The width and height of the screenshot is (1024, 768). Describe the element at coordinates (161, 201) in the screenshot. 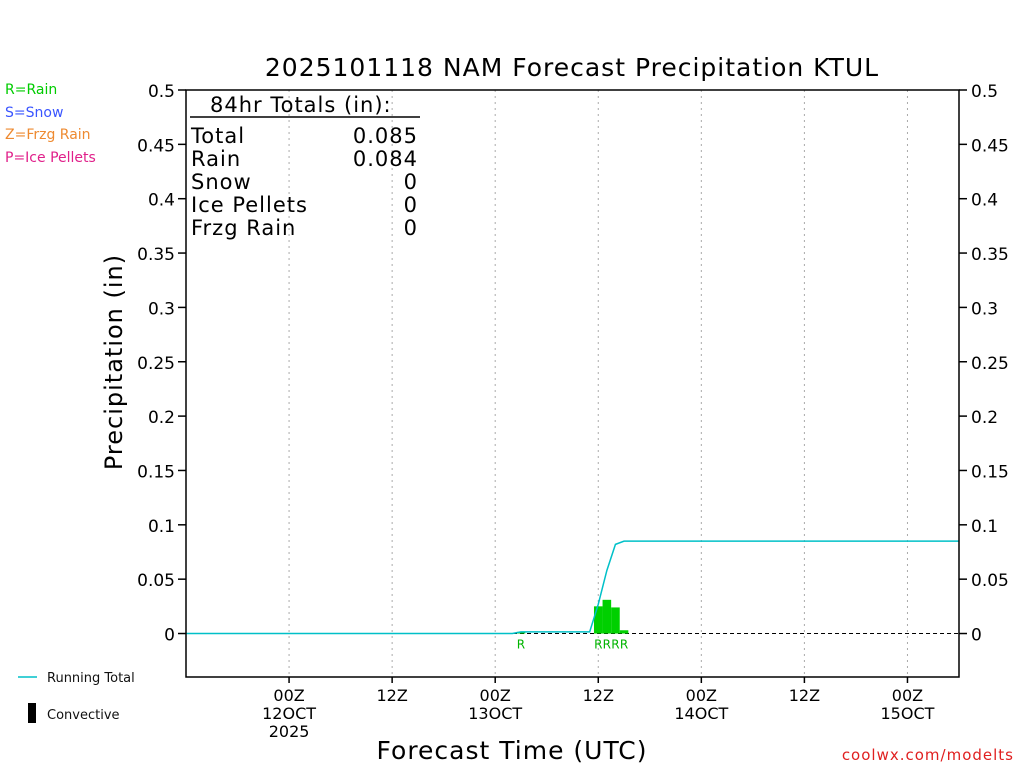

I see `y-tick-label-left: 0.4` at that location.